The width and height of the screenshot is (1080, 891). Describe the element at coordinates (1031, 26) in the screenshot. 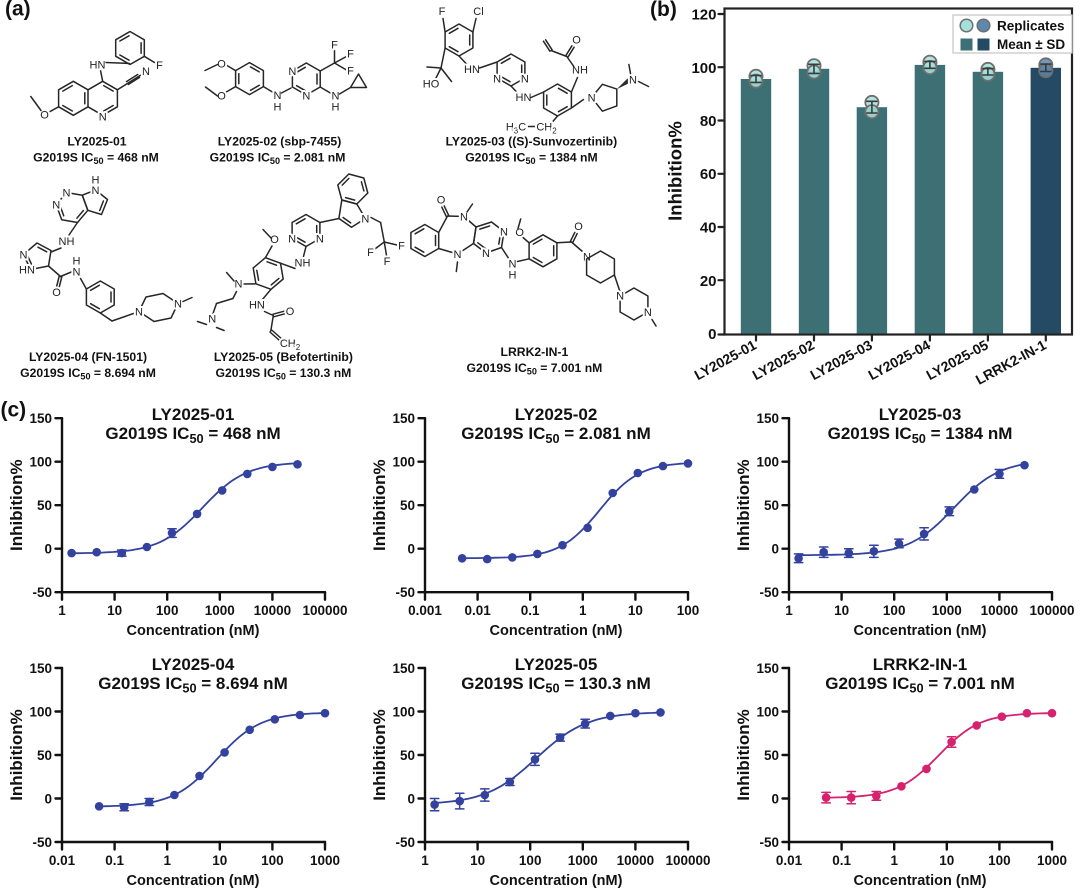

I see `svg-text: Replicates` at that location.